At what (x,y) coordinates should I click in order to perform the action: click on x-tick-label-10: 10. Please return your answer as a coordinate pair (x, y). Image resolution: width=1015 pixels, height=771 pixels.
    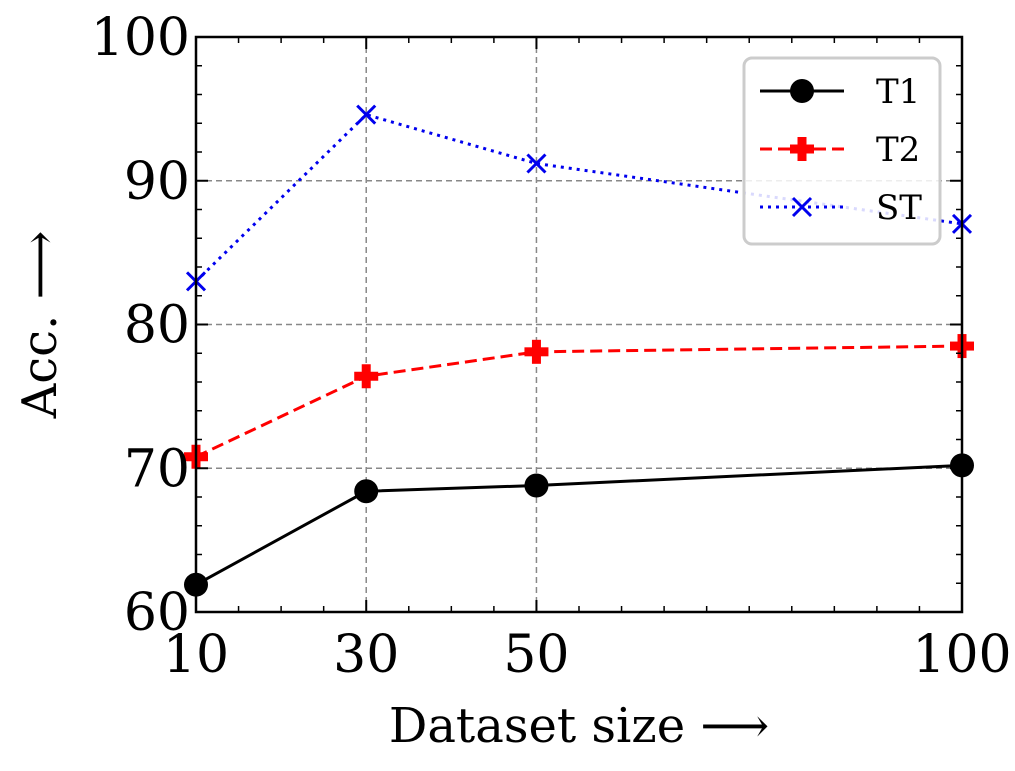
    Looking at the image, I should click on (196, 655).